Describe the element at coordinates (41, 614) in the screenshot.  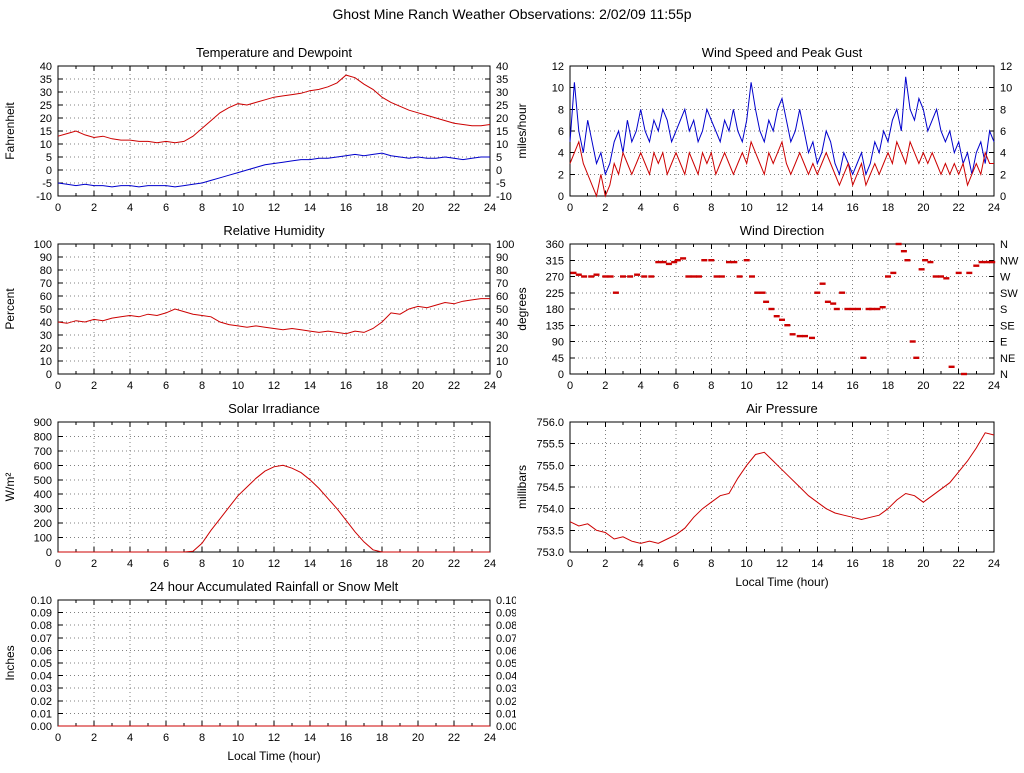
I see `svg-text: 0.09` at that location.